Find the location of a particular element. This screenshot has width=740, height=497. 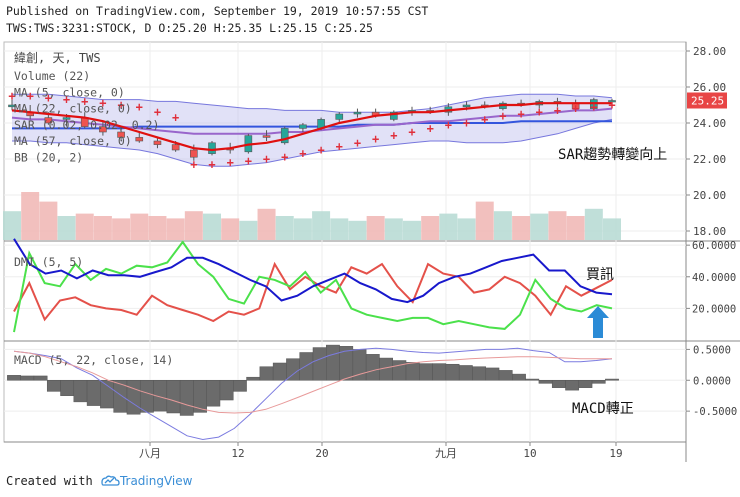

price-tick-label: 18.00 is located at coordinates (709, 231).